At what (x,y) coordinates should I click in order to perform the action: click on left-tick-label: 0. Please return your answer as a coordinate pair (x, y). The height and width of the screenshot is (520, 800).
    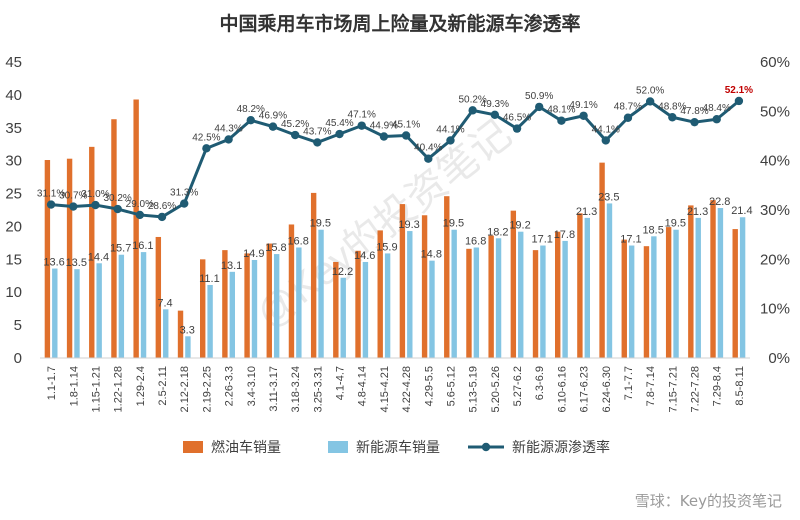
    Looking at the image, I should click on (18, 358).